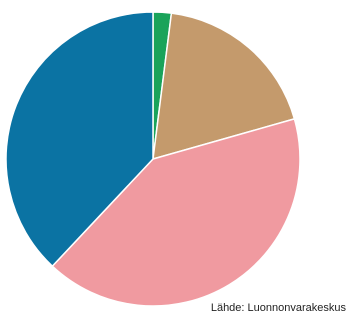 This screenshot has height=321, width=353. What do you see at coordinates (278, 308) in the screenshot?
I see `source-note: Lähde: Luonnonvarakeskus` at bounding box center [278, 308].